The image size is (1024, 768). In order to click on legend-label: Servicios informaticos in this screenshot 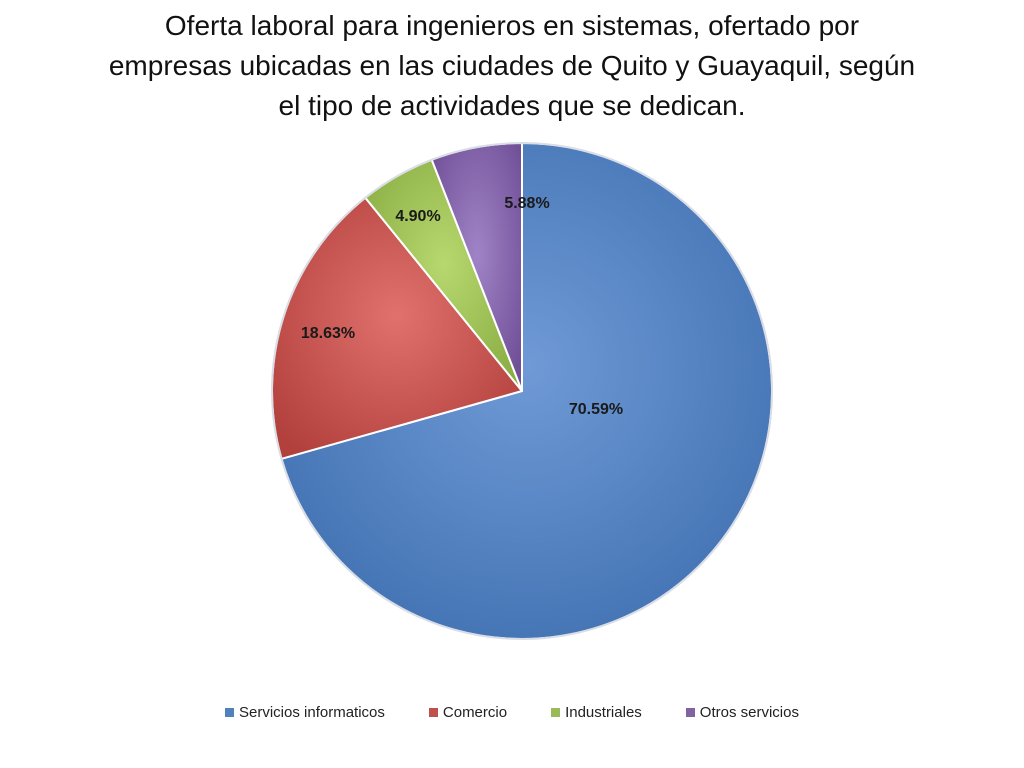, I will do `click(312, 712)`.